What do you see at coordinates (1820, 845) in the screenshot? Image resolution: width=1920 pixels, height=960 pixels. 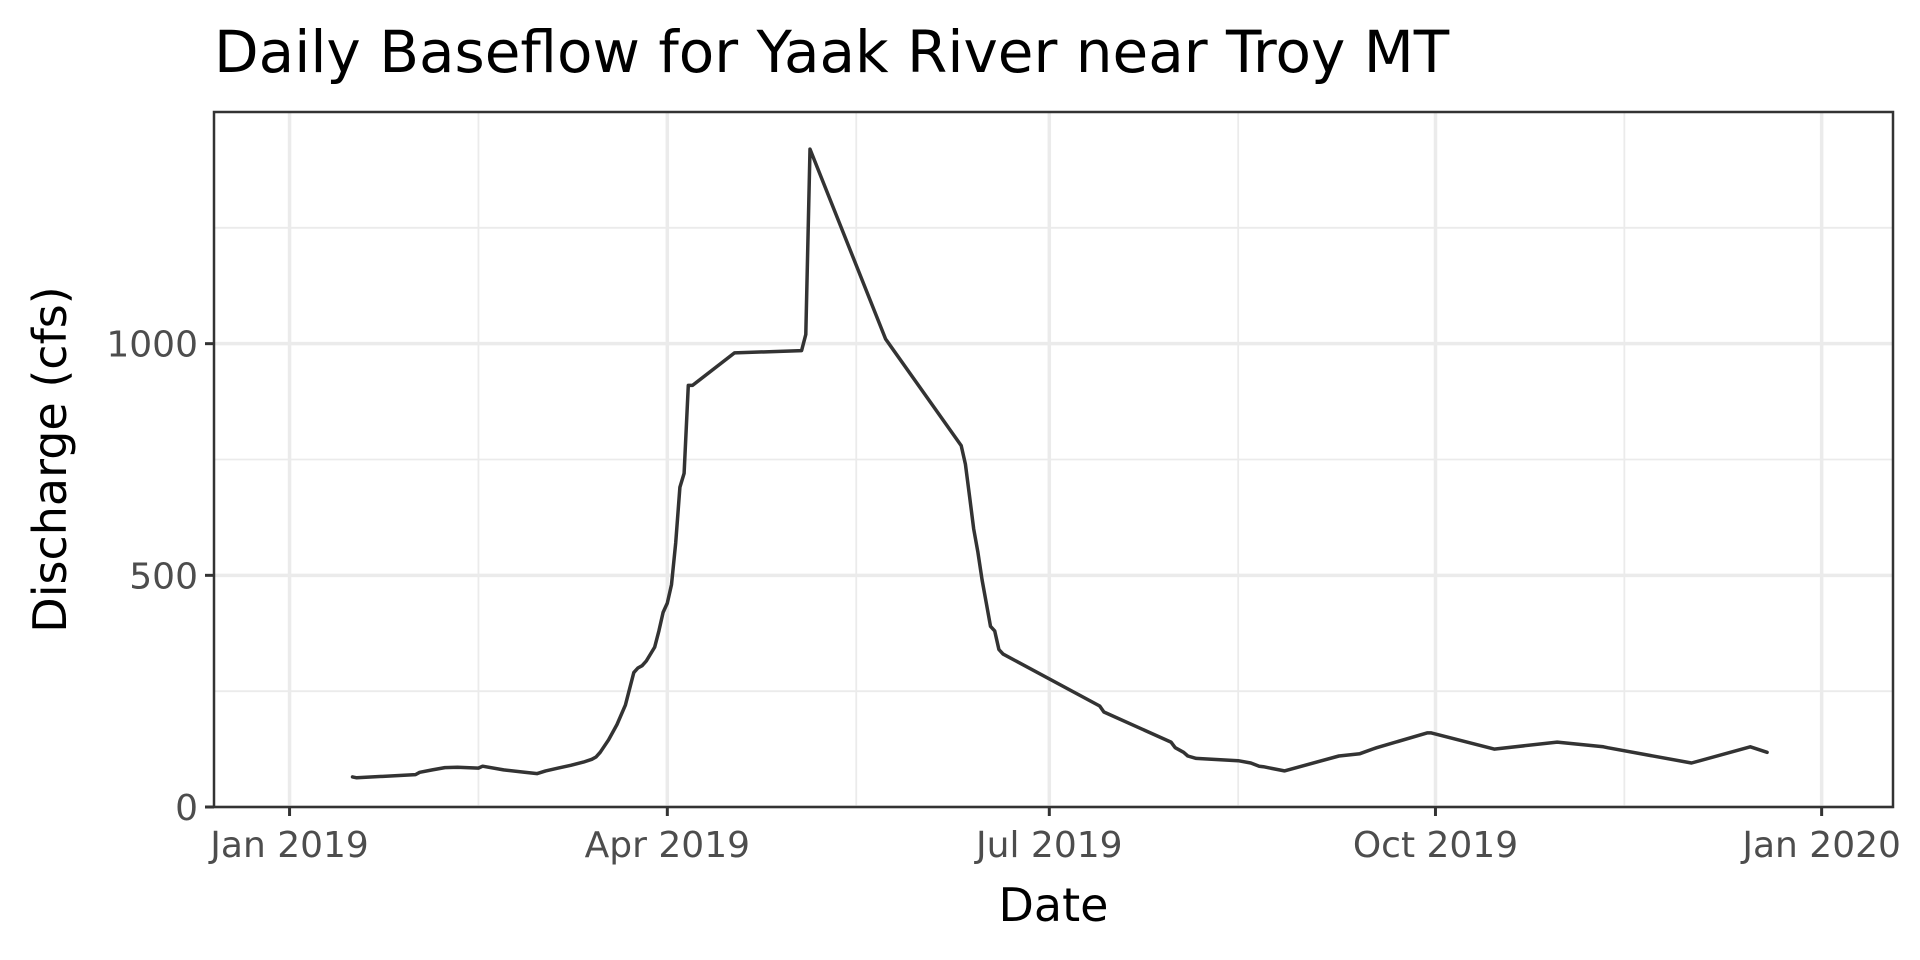 I see `x-tick-label: Jan 2020` at bounding box center [1820, 845].